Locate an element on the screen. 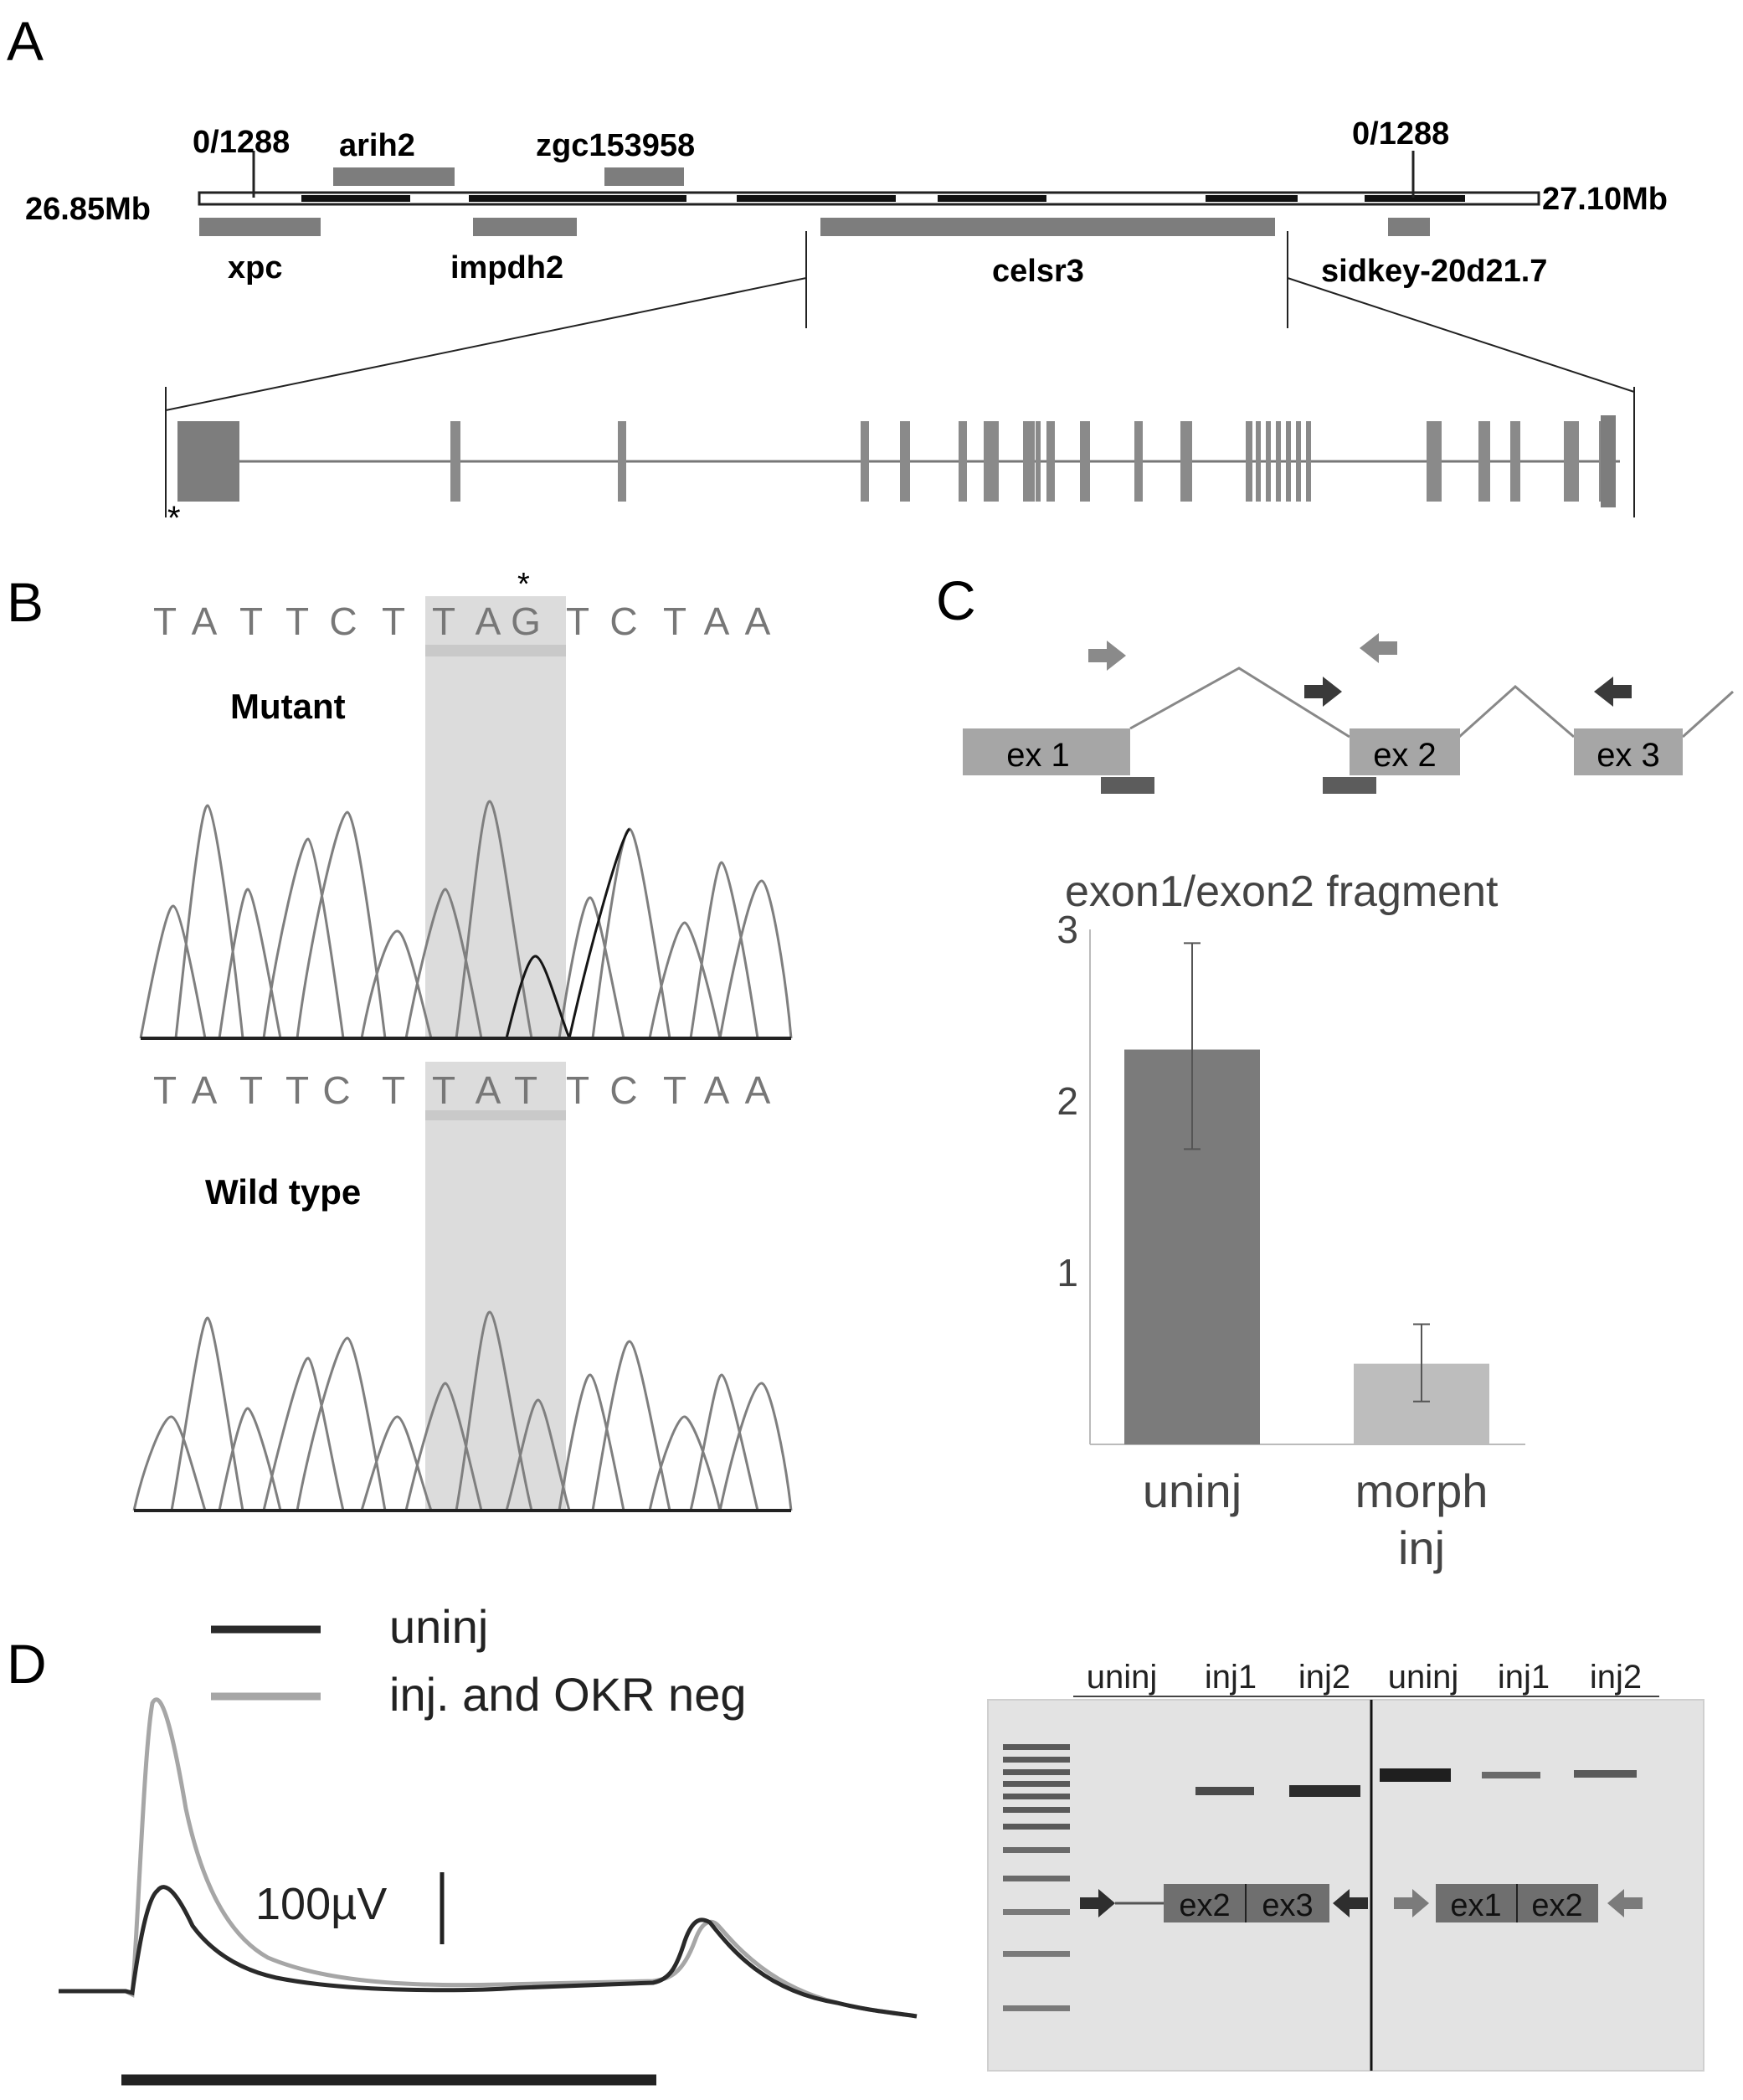 This screenshot has height=2100, width=1743. scale-left-label: 26.85Mb is located at coordinates (88, 210).